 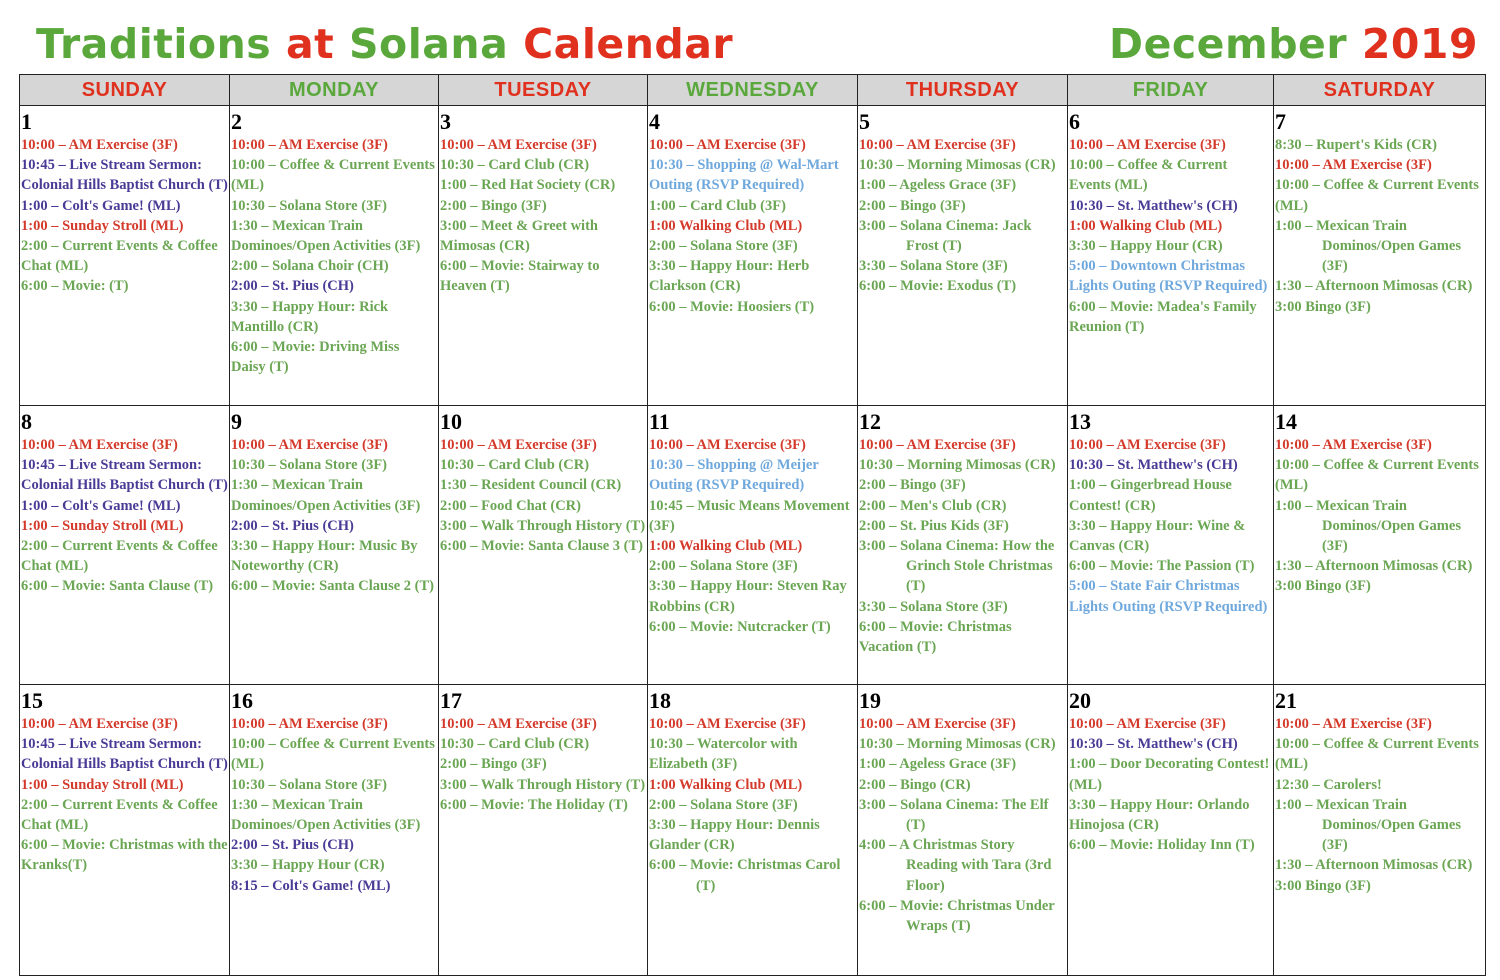 I want to click on day-number: 10, so click(x=451, y=421).